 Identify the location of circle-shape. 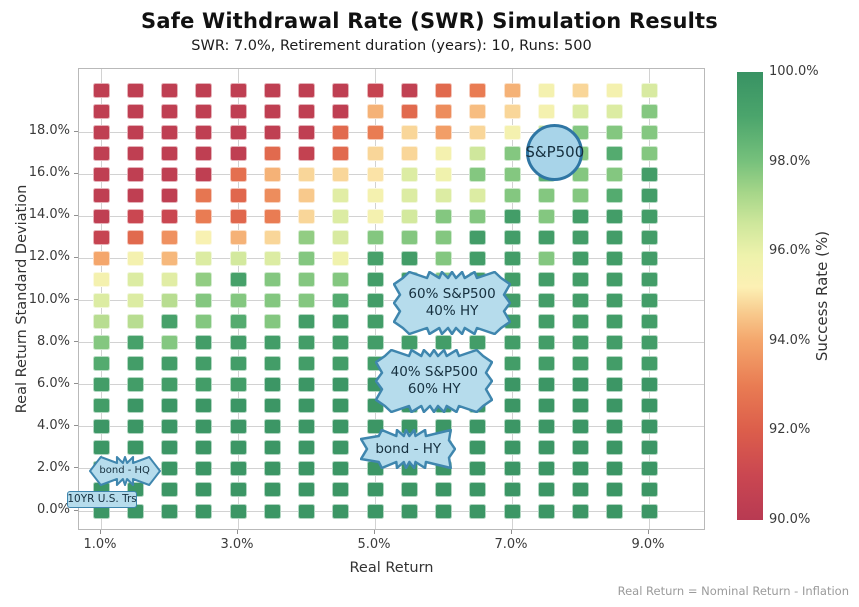
(555, 152).